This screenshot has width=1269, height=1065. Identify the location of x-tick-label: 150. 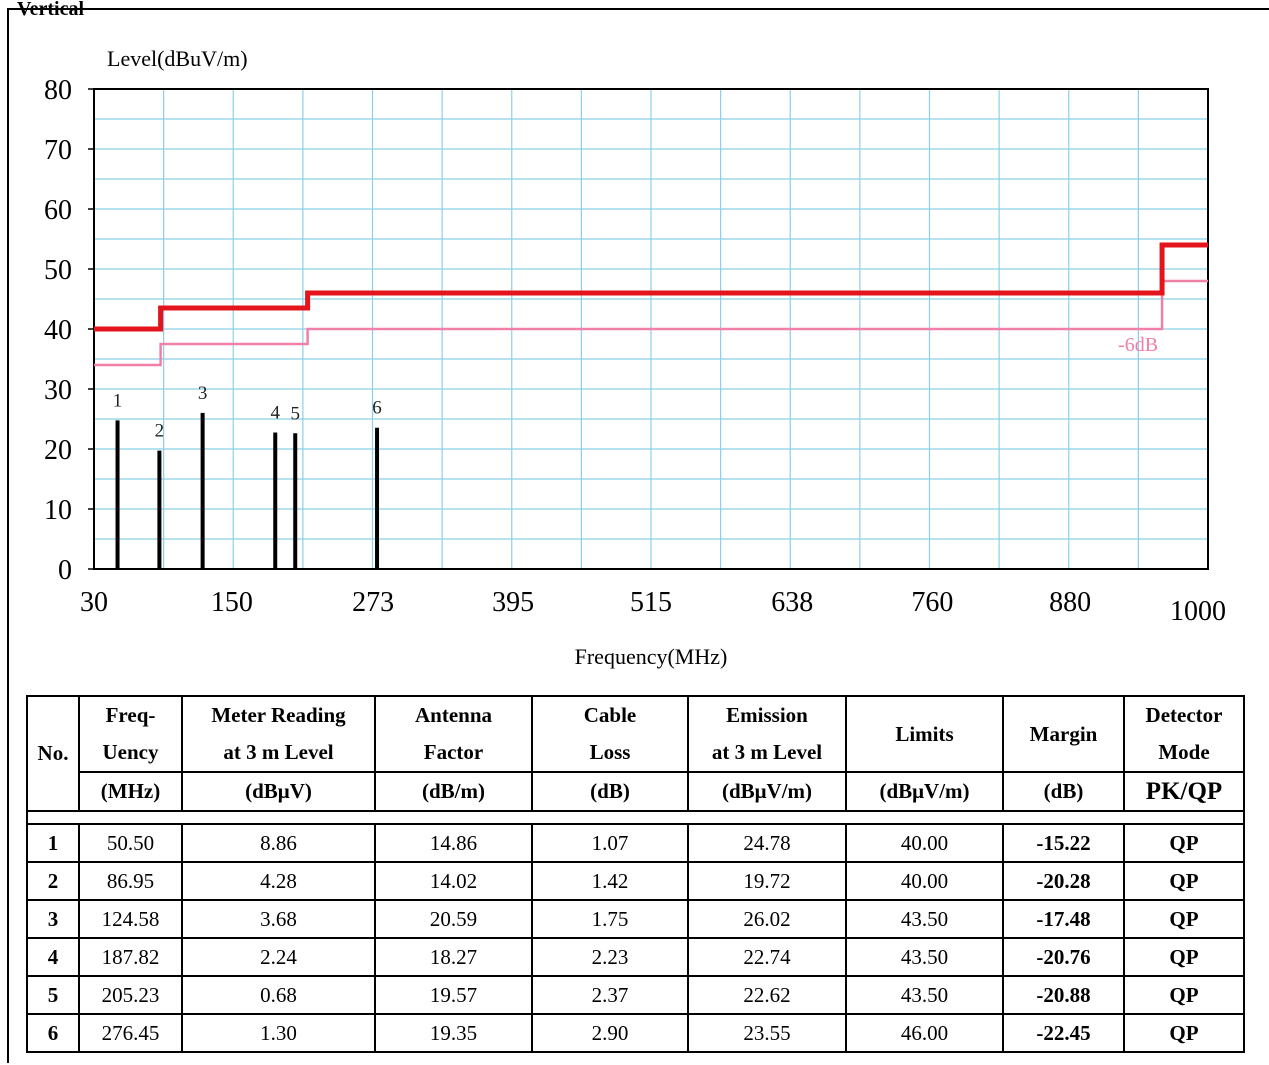
(232, 602).